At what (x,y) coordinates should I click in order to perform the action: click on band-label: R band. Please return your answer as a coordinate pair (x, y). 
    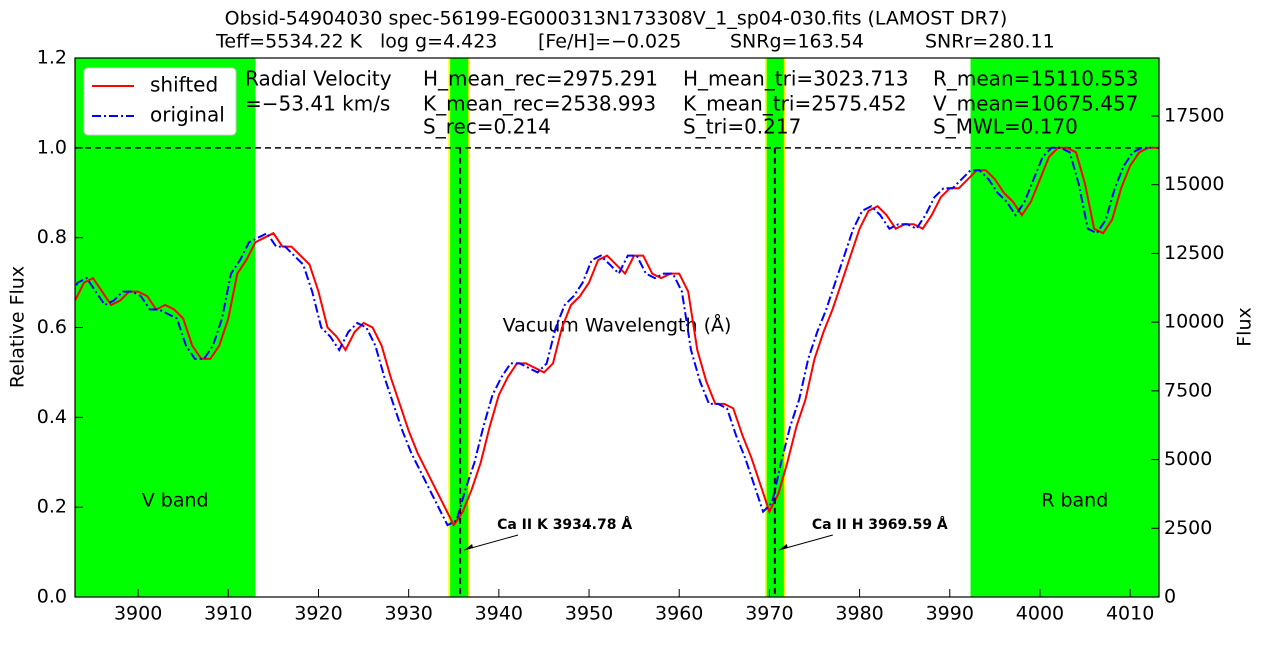
    Looking at the image, I should click on (1074, 501).